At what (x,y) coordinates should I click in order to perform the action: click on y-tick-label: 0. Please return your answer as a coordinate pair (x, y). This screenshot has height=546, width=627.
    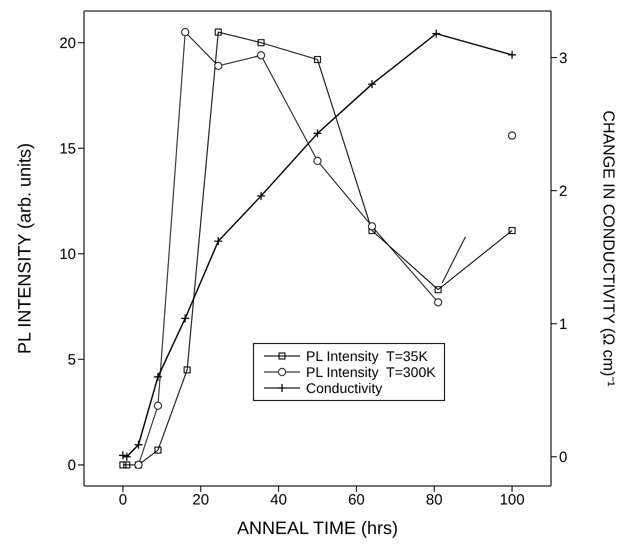
    Looking at the image, I should click on (72, 465).